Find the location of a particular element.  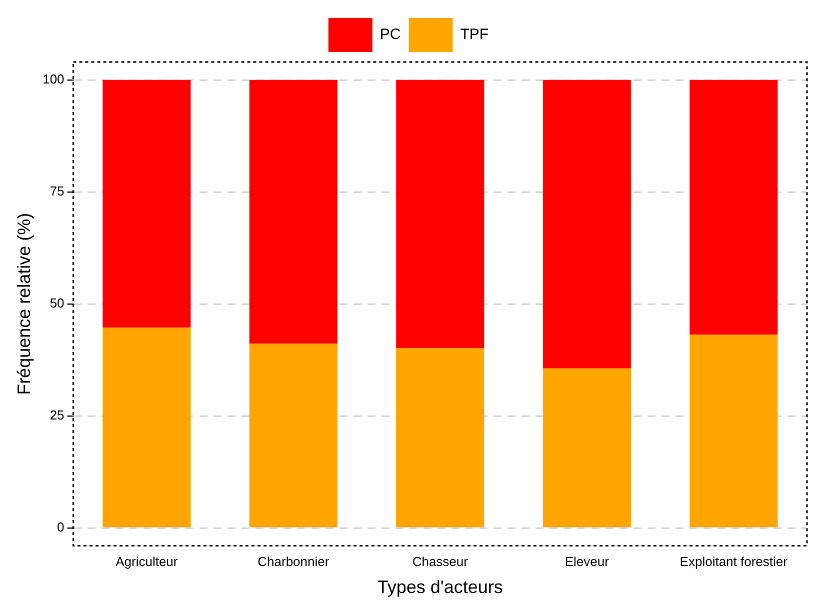

x-tick-label: Eleveur is located at coordinates (587, 562).